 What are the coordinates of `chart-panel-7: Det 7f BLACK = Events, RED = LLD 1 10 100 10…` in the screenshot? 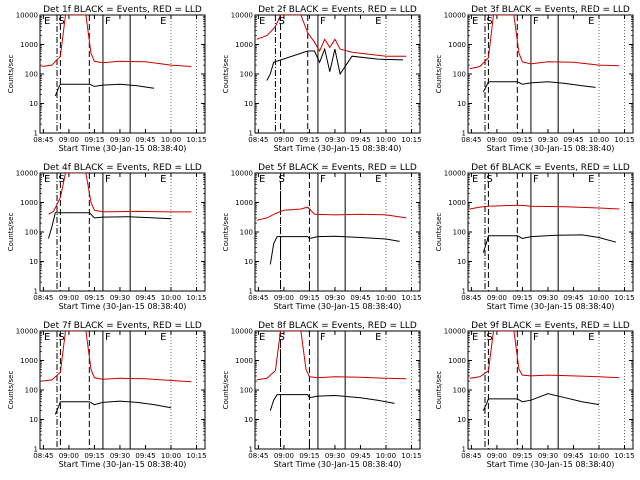 It's located at (107, 395).